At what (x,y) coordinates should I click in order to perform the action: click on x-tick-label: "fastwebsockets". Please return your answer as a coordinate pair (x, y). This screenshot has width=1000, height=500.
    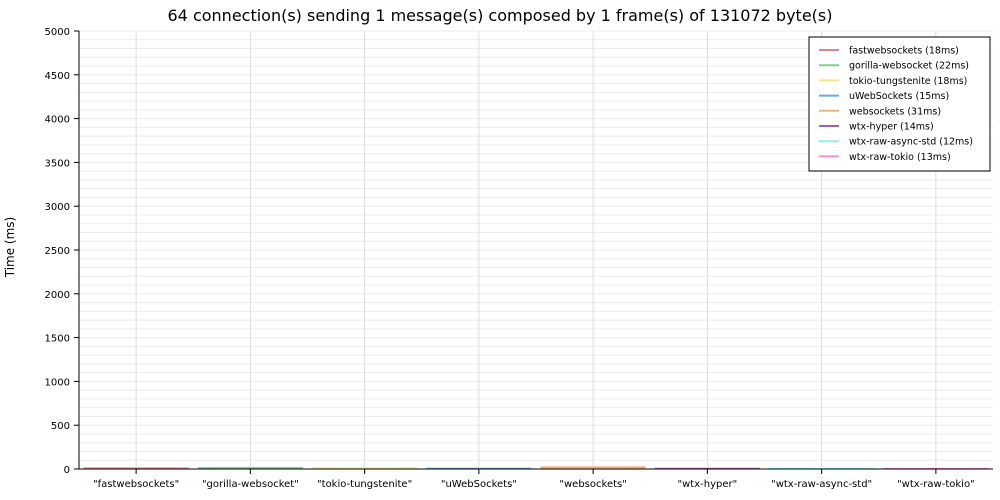
    Looking at the image, I should click on (136, 484).